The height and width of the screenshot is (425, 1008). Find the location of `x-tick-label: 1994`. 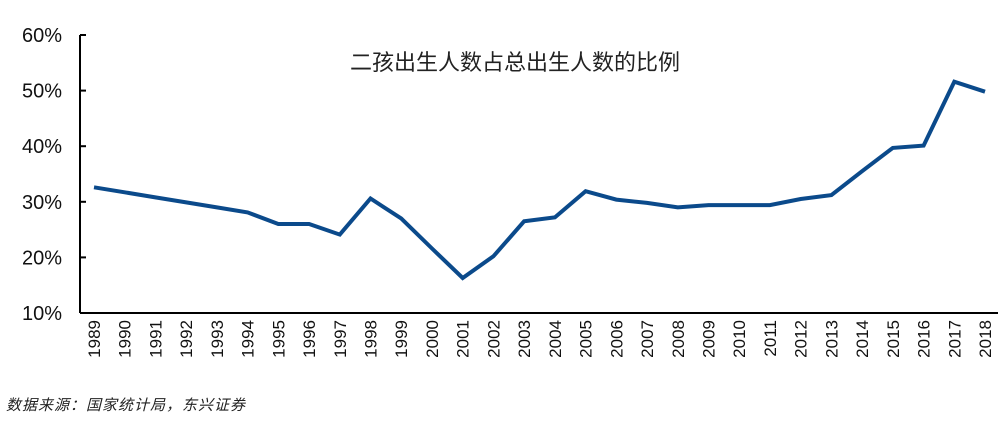

x-tick-label: 1994 is located at coordinates (248, 339).